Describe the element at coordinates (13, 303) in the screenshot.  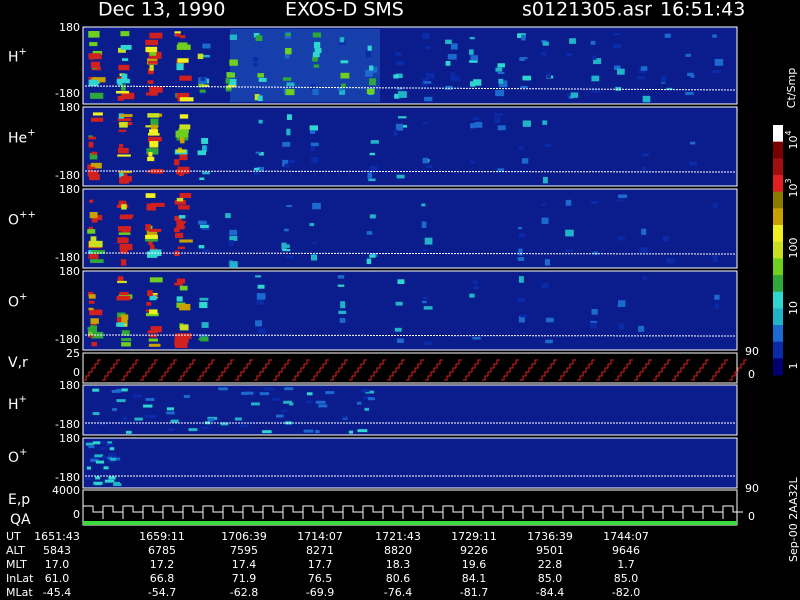
I see `panel-label-base: O` at that location.